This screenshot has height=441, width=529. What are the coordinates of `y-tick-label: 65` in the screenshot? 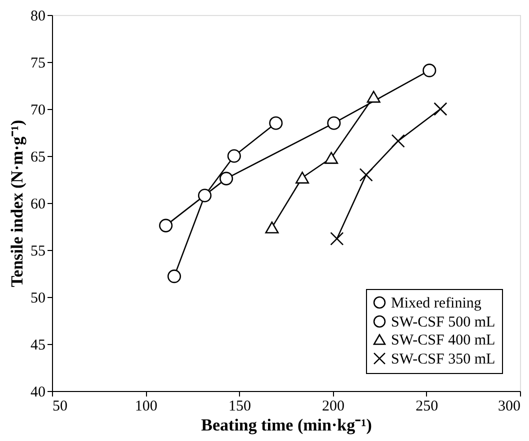 It's located at (38, 158).